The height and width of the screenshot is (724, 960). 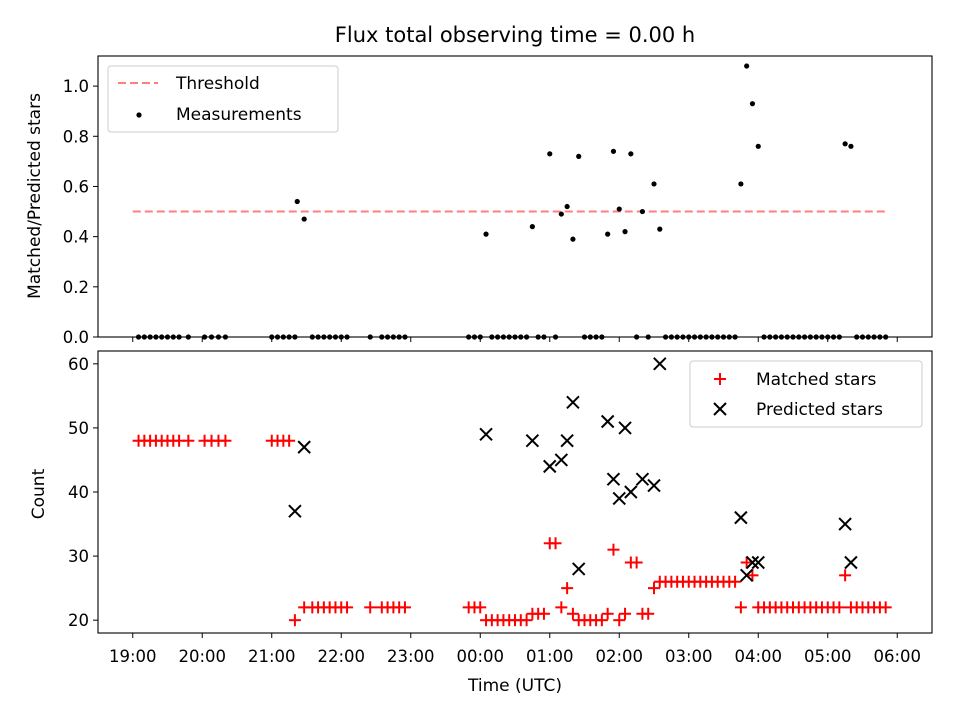 What do you see at coordinates (619, 656) in the screenshot?
I see `bottom-x-tick-label: 02:00` at bounding box center [619, 656].